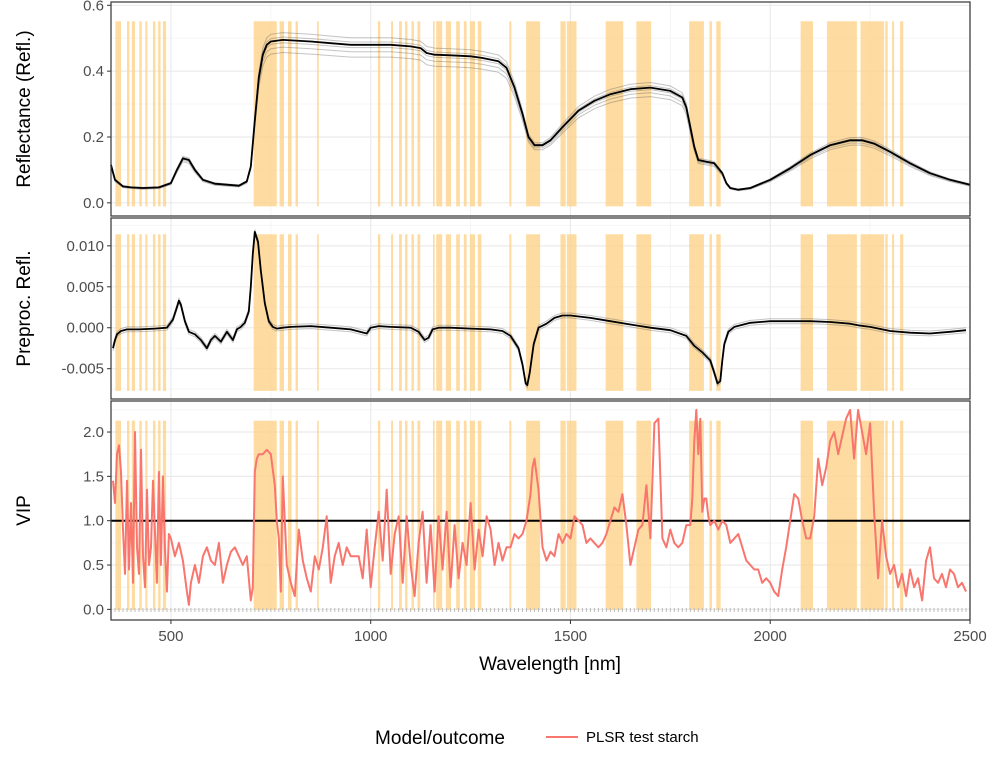 The height and width of the screenshot is (769, 1000). What do you see at coordinates (85, 246) in the screenshot?
I see `y-tick-label: 0.010` at bounding box center [85, 246].